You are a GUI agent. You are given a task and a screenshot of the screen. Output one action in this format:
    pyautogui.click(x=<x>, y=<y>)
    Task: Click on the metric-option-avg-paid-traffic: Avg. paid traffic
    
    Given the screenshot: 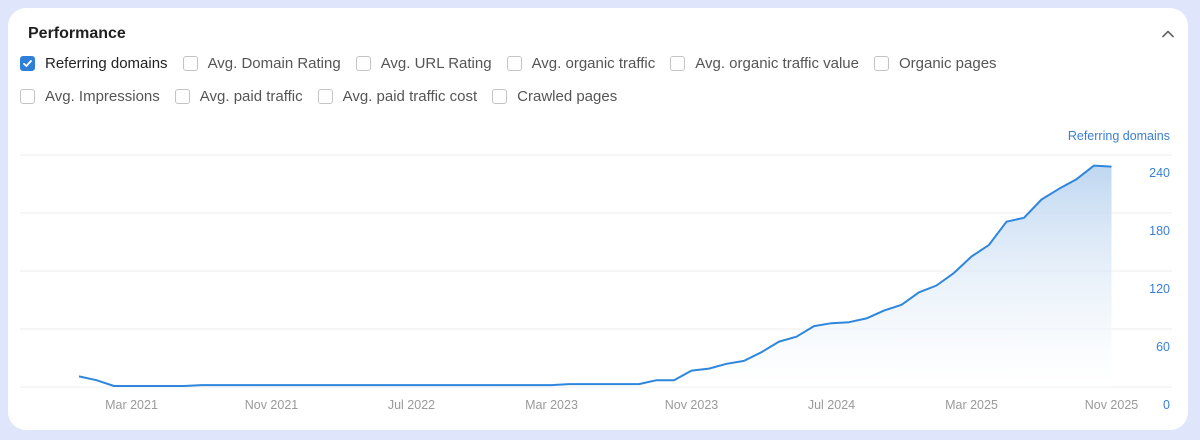 What is the action you would take?
    pyautogui.click(x=238, y=96)
    